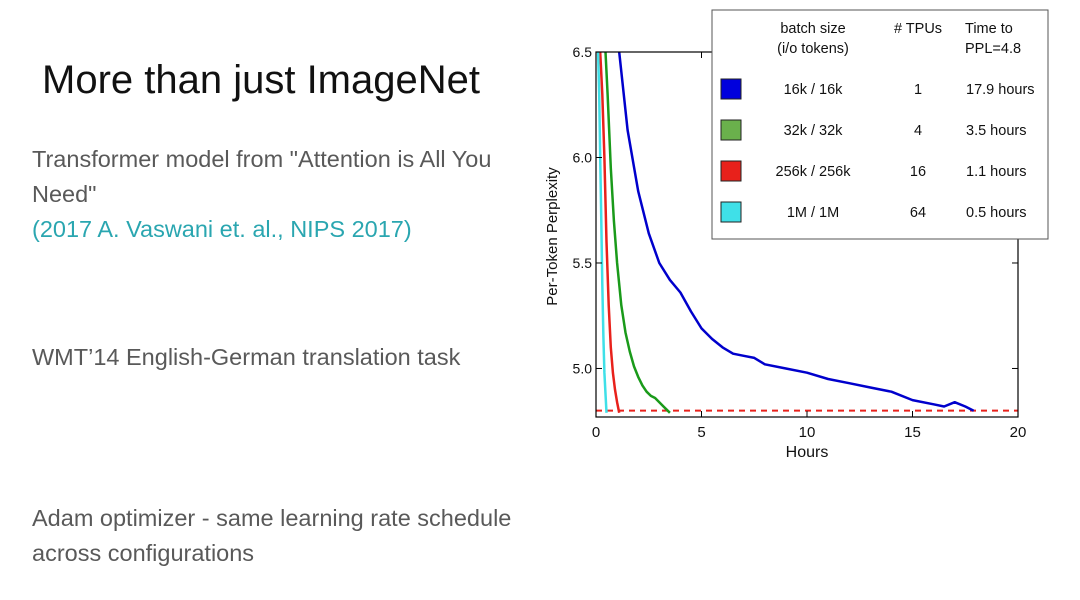 This screenshot has width=1080, height=600. Describe the element at coordinates (813, 213) in the screenshot. I see `legend-batch-size: 1M / 1M` at that location.